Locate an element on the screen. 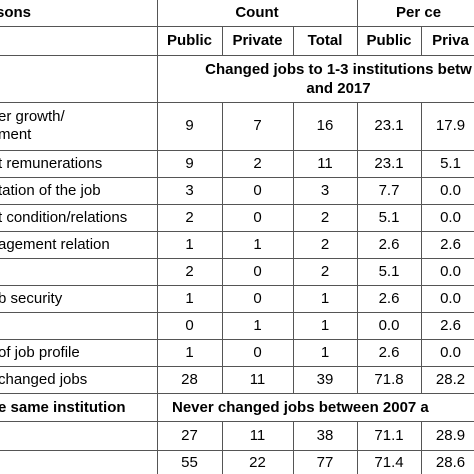 This screenshot has height=474, width=474. cell: 38 is located at coordinates (325, 435).